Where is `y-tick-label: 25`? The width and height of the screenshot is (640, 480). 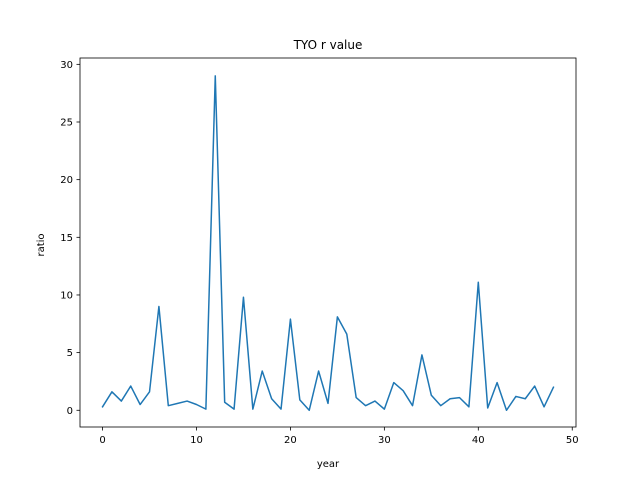 y-tick-label: 25 is located at coordinates (66, 122).